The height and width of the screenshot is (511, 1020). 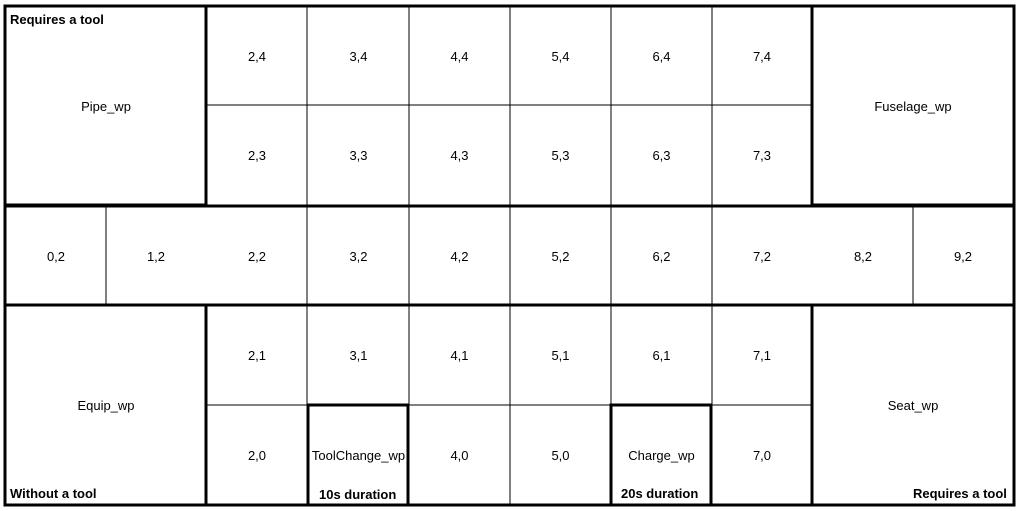 I want to click on cell-5-2: 5,2, so click(x=560, y=256).